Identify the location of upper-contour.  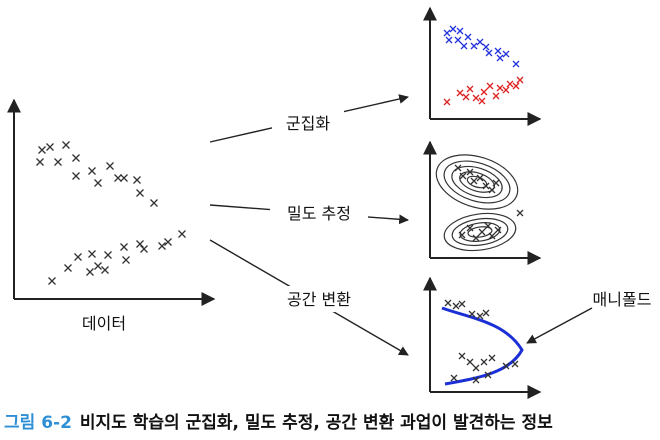
(477, 182).